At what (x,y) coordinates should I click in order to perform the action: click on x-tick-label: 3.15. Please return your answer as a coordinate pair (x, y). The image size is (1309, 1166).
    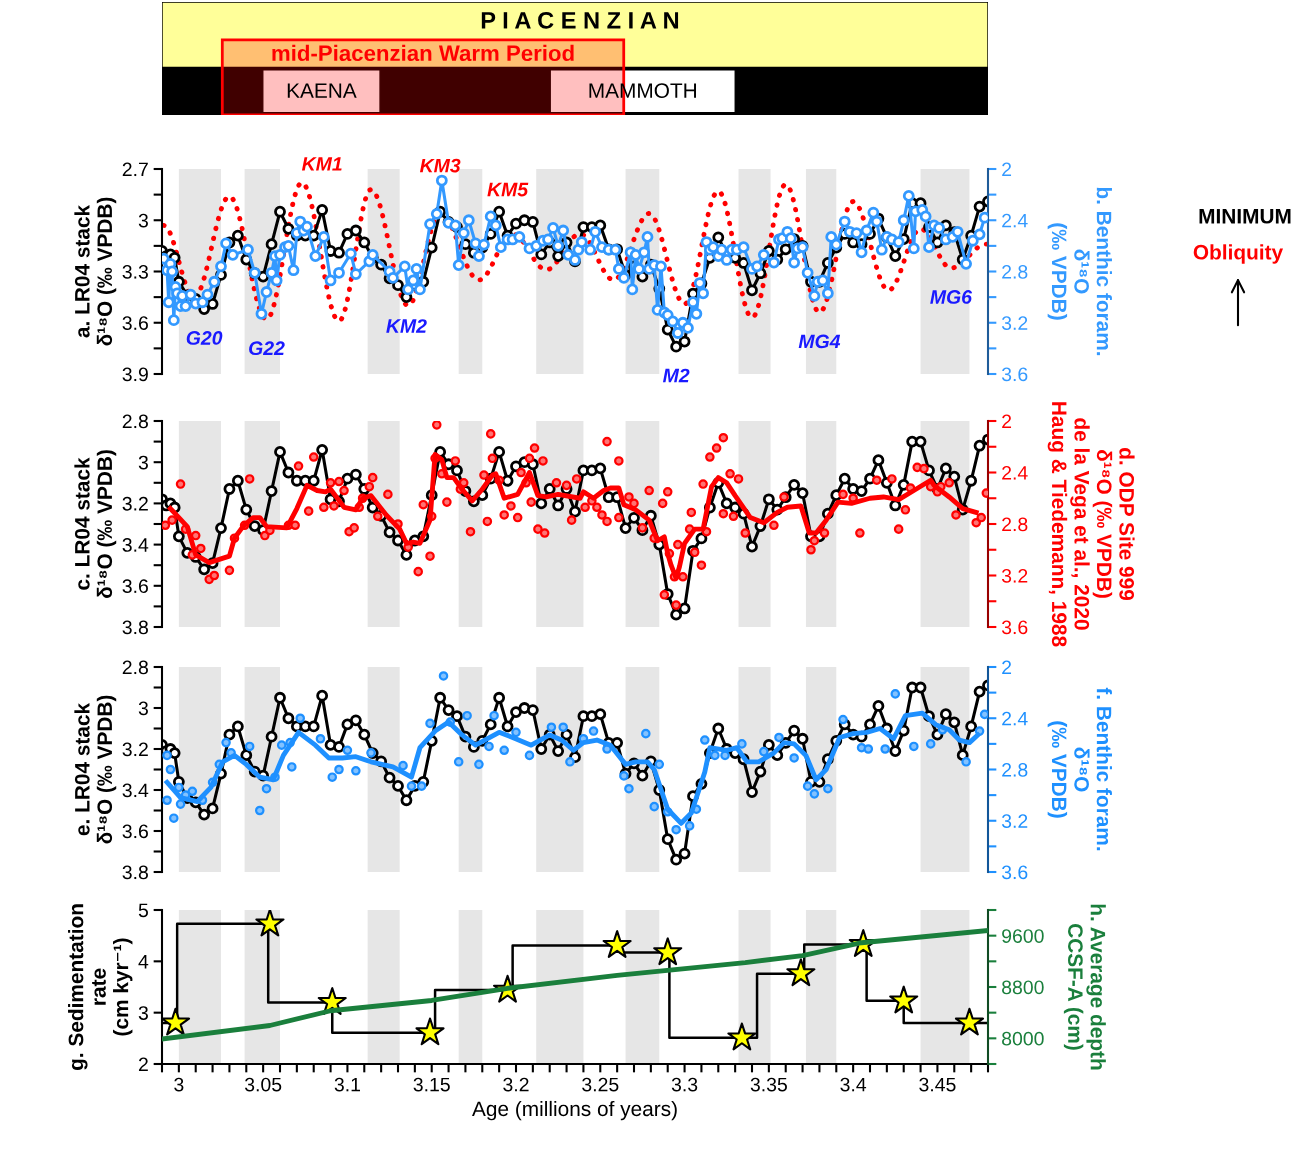
    Looking at the image, I should click on (431, 1084).